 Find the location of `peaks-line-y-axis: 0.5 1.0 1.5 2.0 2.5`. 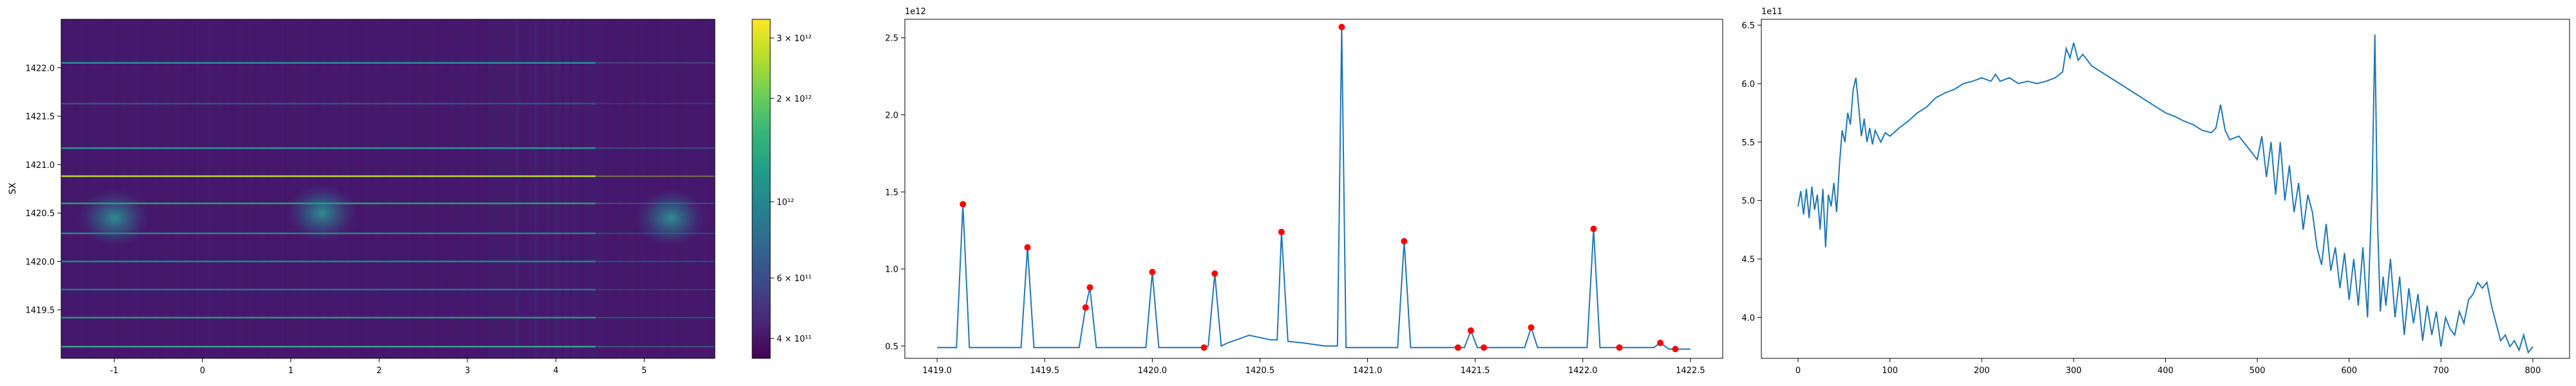

peaks-line-y-axis: 0.5 1.0 1.5 2.0 2.5 is located at coordinates (895, 193).